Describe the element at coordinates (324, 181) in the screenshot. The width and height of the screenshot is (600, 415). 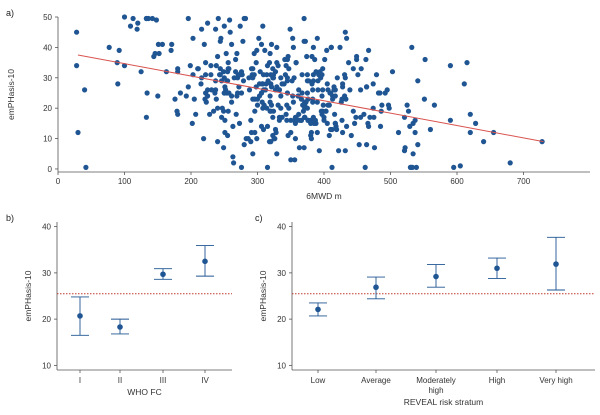
I see `x-tick-label: 400` at that location.